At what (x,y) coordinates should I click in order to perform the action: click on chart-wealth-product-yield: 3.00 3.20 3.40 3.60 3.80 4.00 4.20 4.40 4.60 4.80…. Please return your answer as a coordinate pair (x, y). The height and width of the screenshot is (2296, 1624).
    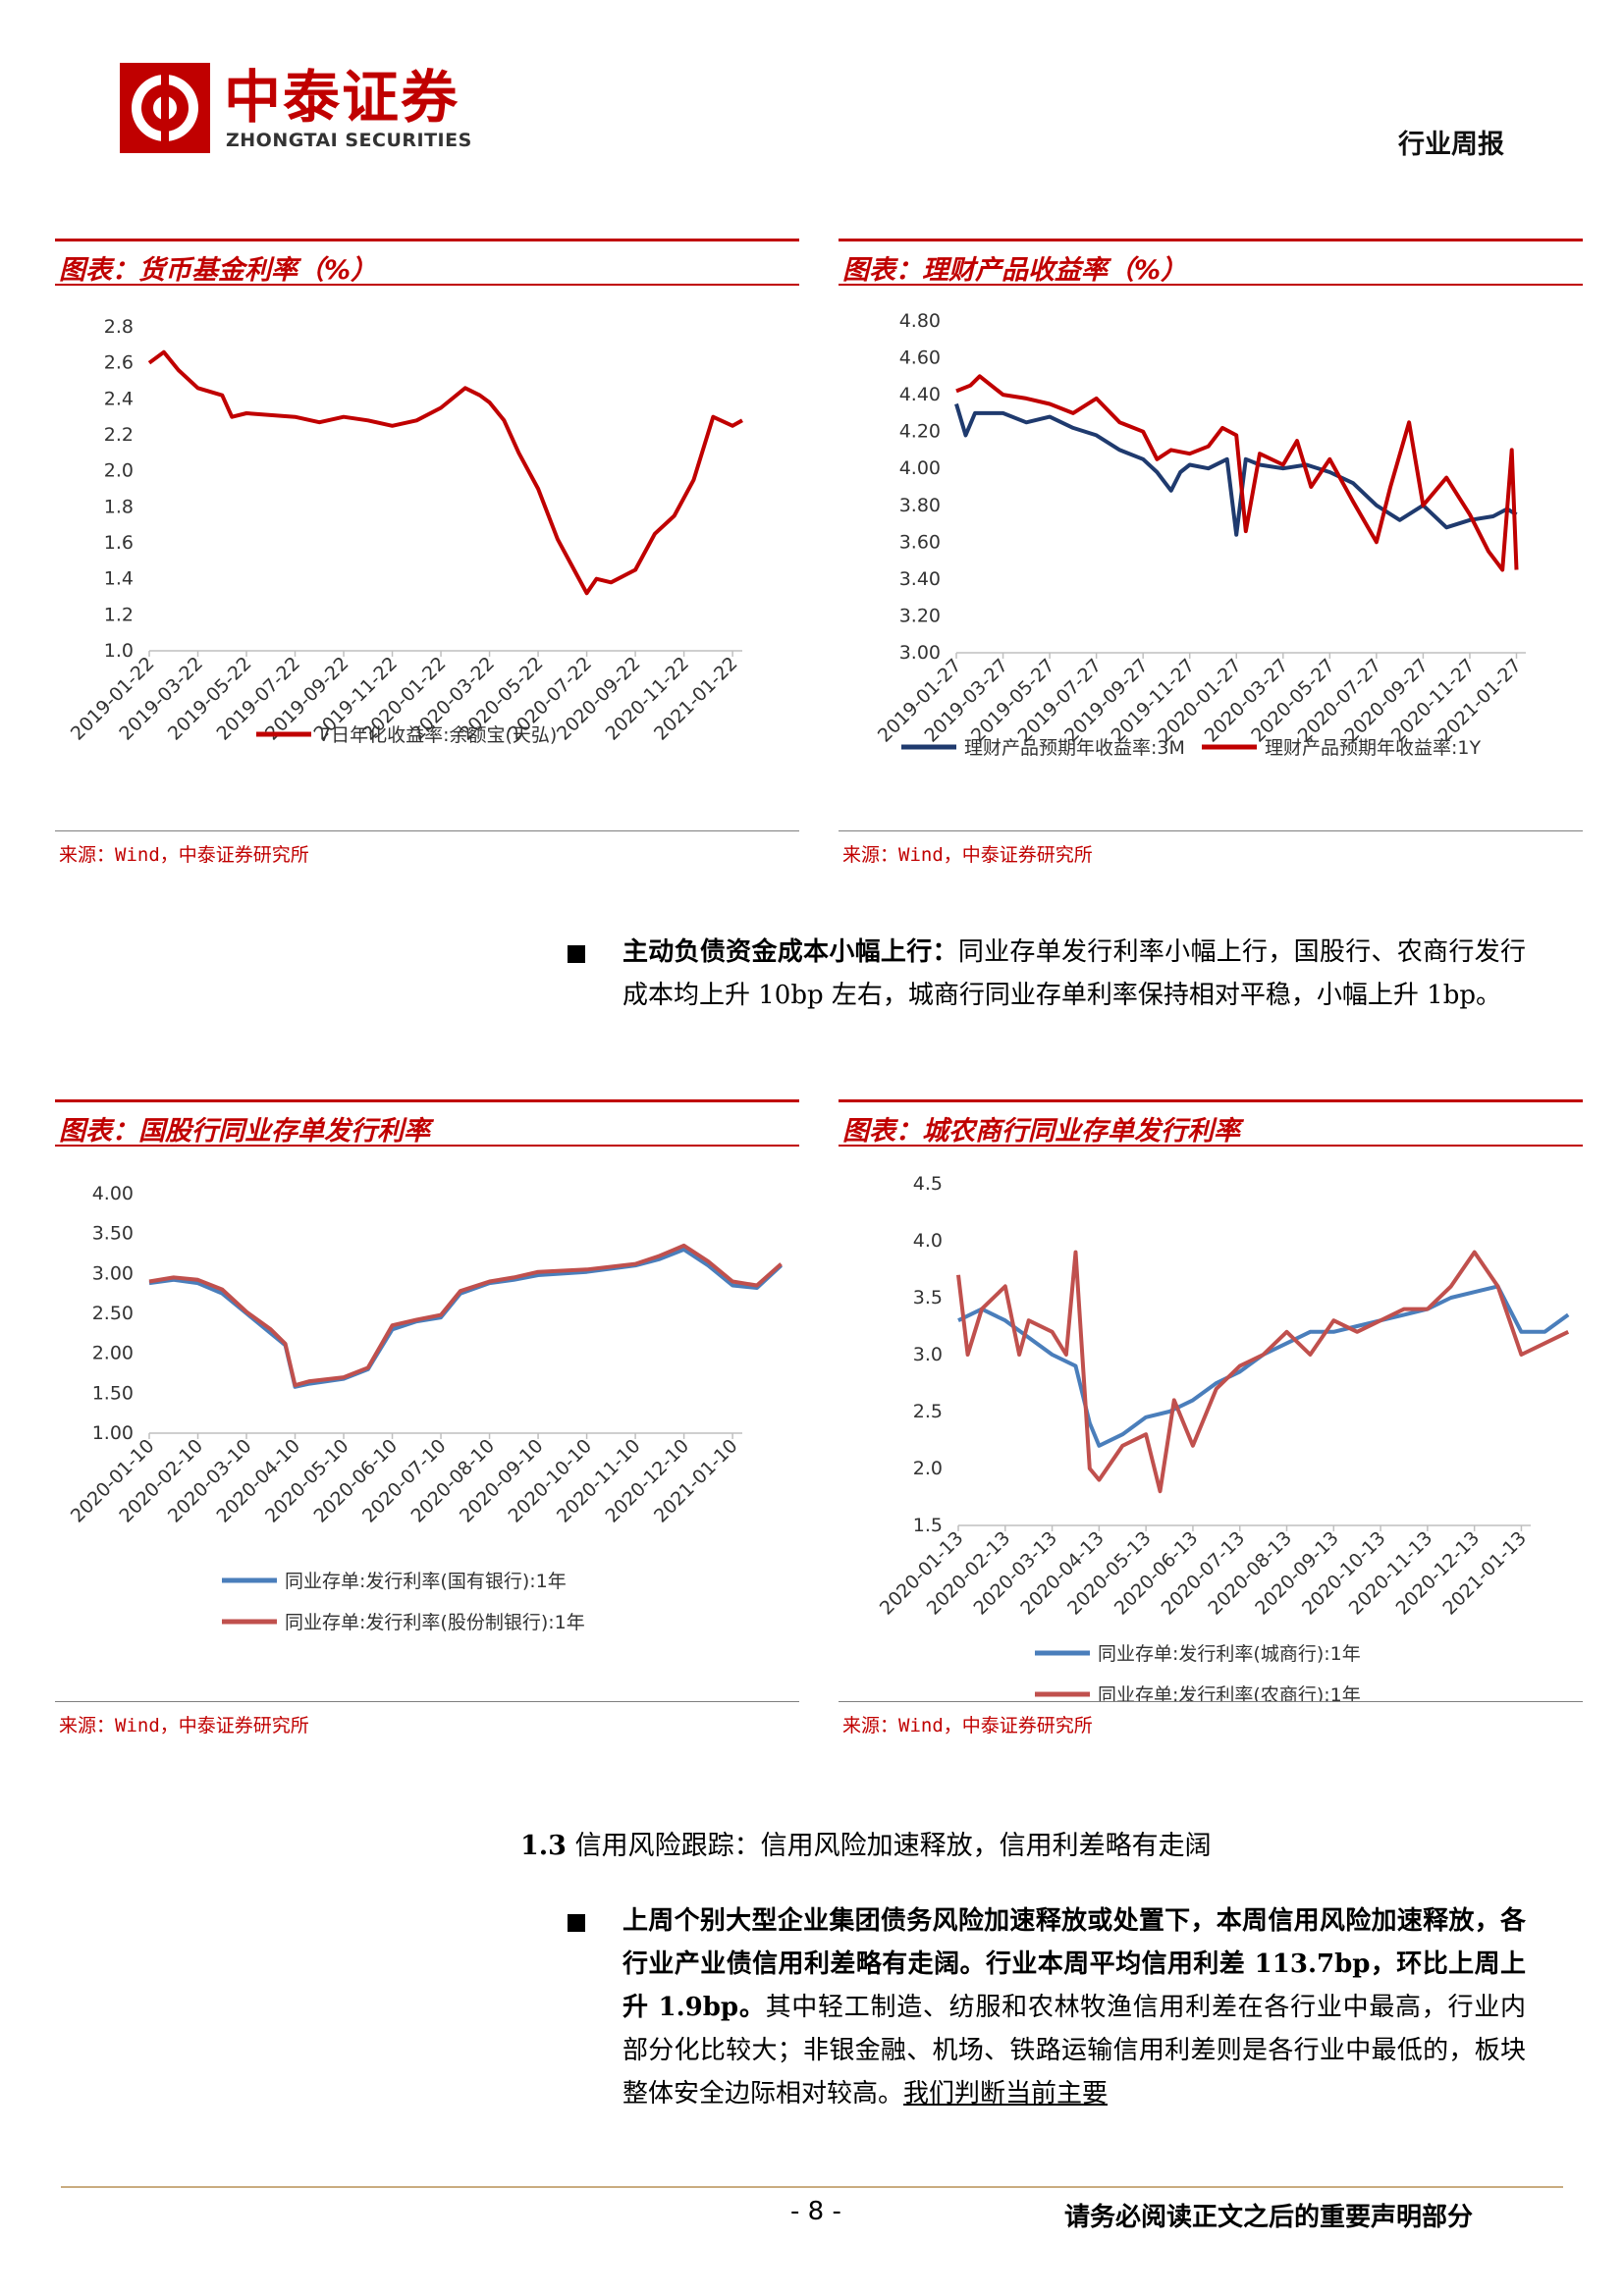
    Looking at the image, I should click on (1200, 534).